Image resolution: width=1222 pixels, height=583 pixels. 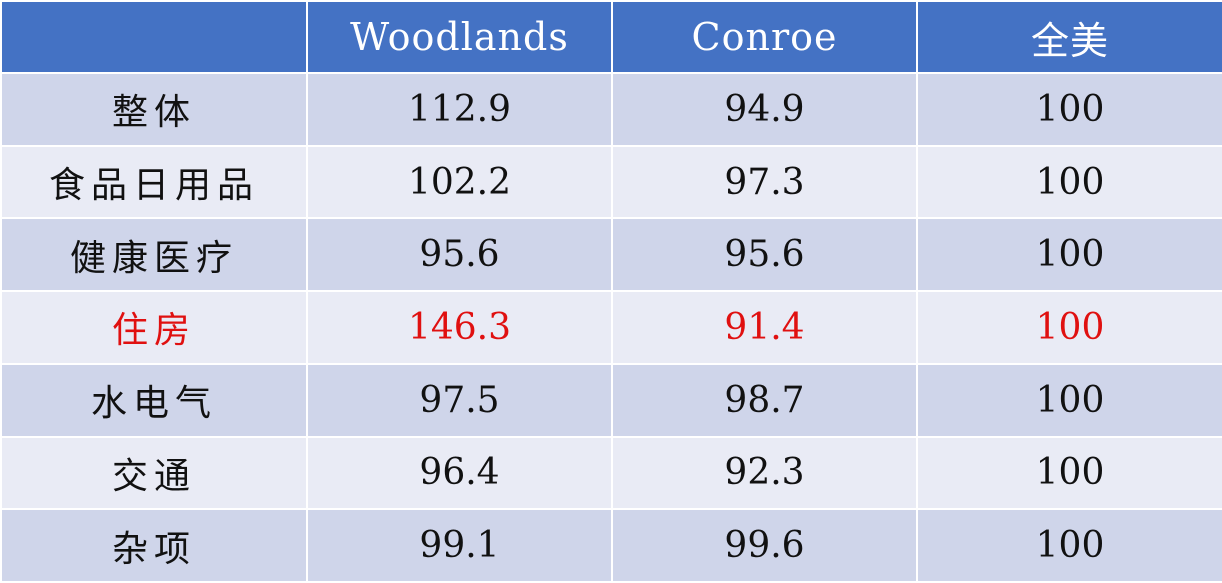 I want to click on table-row: 水电气 97.5 98.7 100, so click(x=611, y=400).